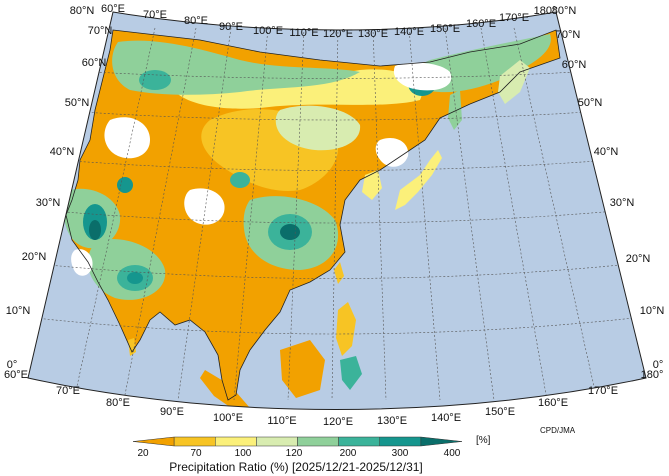 Image resolution: width=669 pixels, height=476 pixels. I want to click on legend-tick-label: 70, so click(196, 453).